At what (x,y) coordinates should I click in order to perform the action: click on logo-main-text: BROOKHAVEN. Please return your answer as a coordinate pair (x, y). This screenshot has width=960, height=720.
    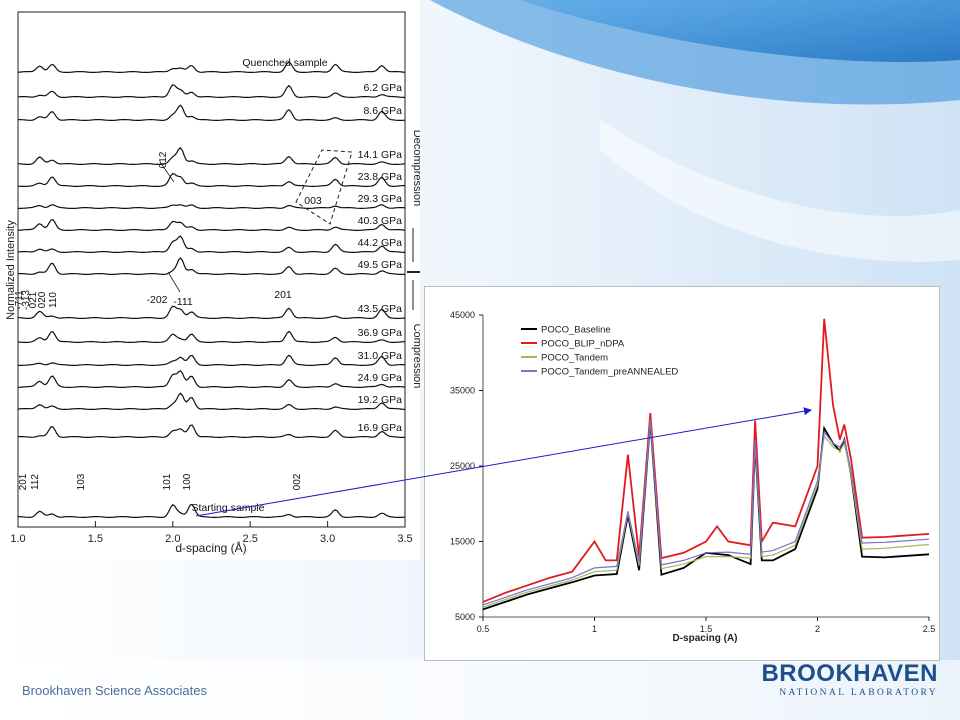
    Looking at the image, I should click on (849, 673).